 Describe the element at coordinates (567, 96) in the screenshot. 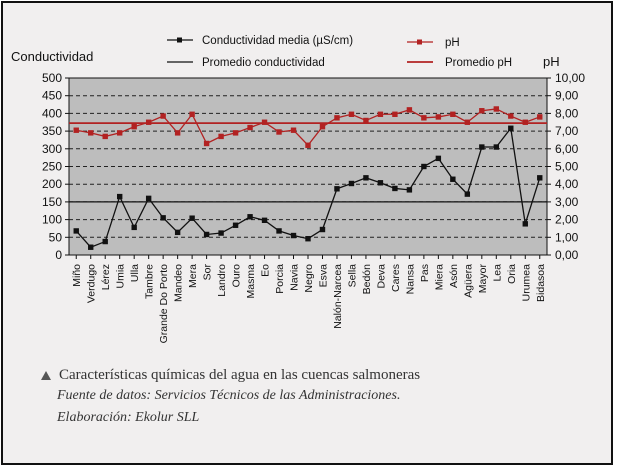

I see `y-right-tick-label: 9,00` at that location.